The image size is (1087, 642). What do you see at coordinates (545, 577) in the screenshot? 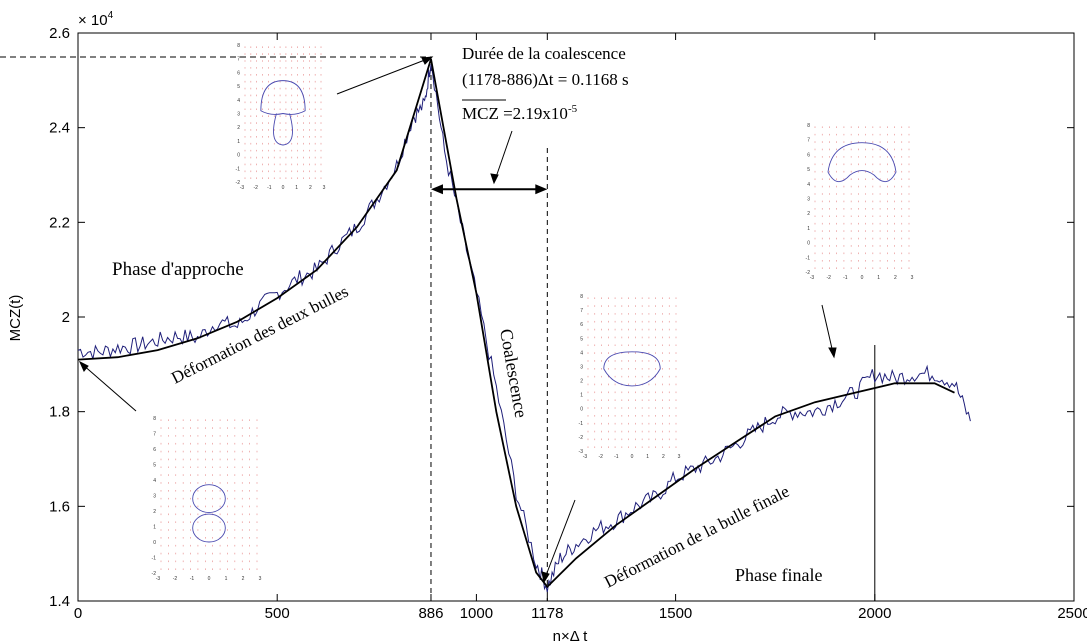
I see `pointer-min-head` at bounding box center [545, 577].